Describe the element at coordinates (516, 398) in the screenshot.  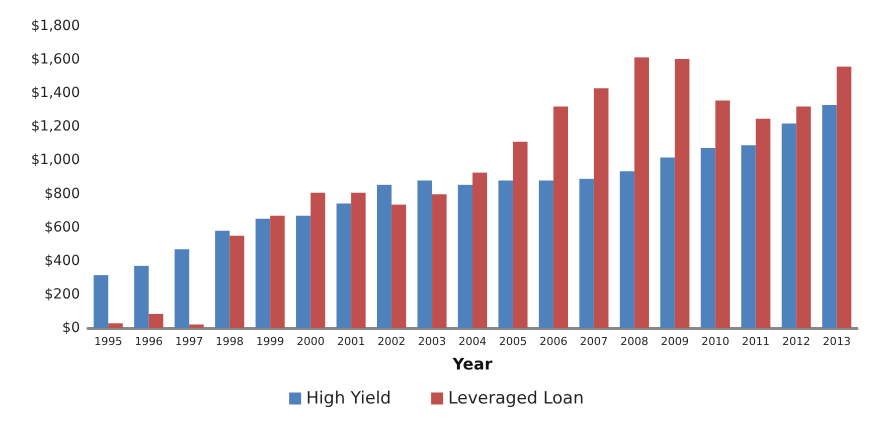
I see `legend-label: Leveraged Loan` at that location.